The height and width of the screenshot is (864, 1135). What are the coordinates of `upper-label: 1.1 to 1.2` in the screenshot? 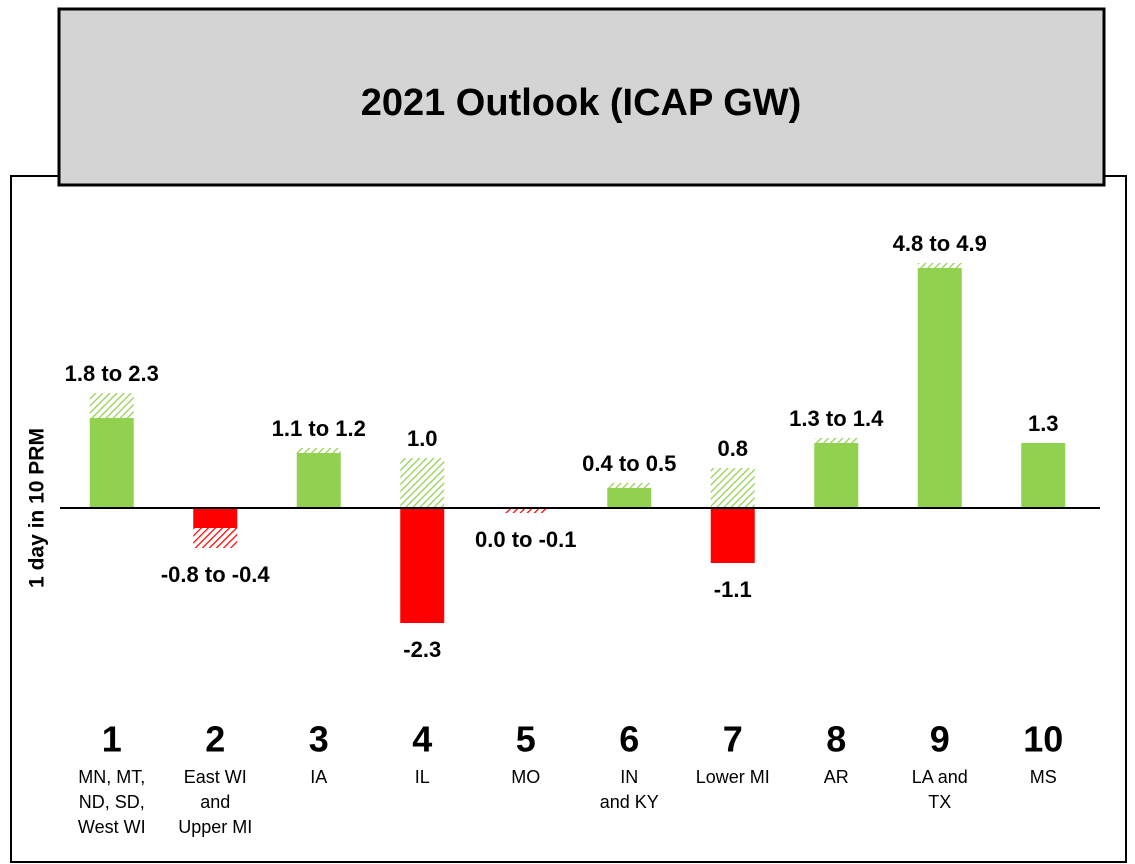 It's located at (319, 428).